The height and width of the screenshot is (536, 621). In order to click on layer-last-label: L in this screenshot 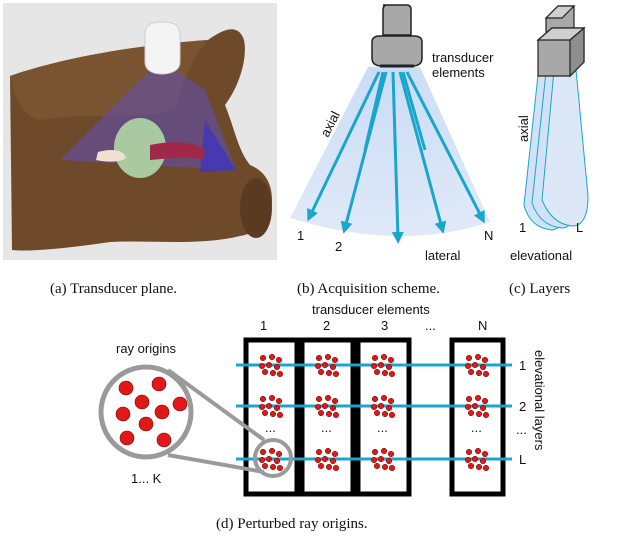, I will do `click(579, 227)`.